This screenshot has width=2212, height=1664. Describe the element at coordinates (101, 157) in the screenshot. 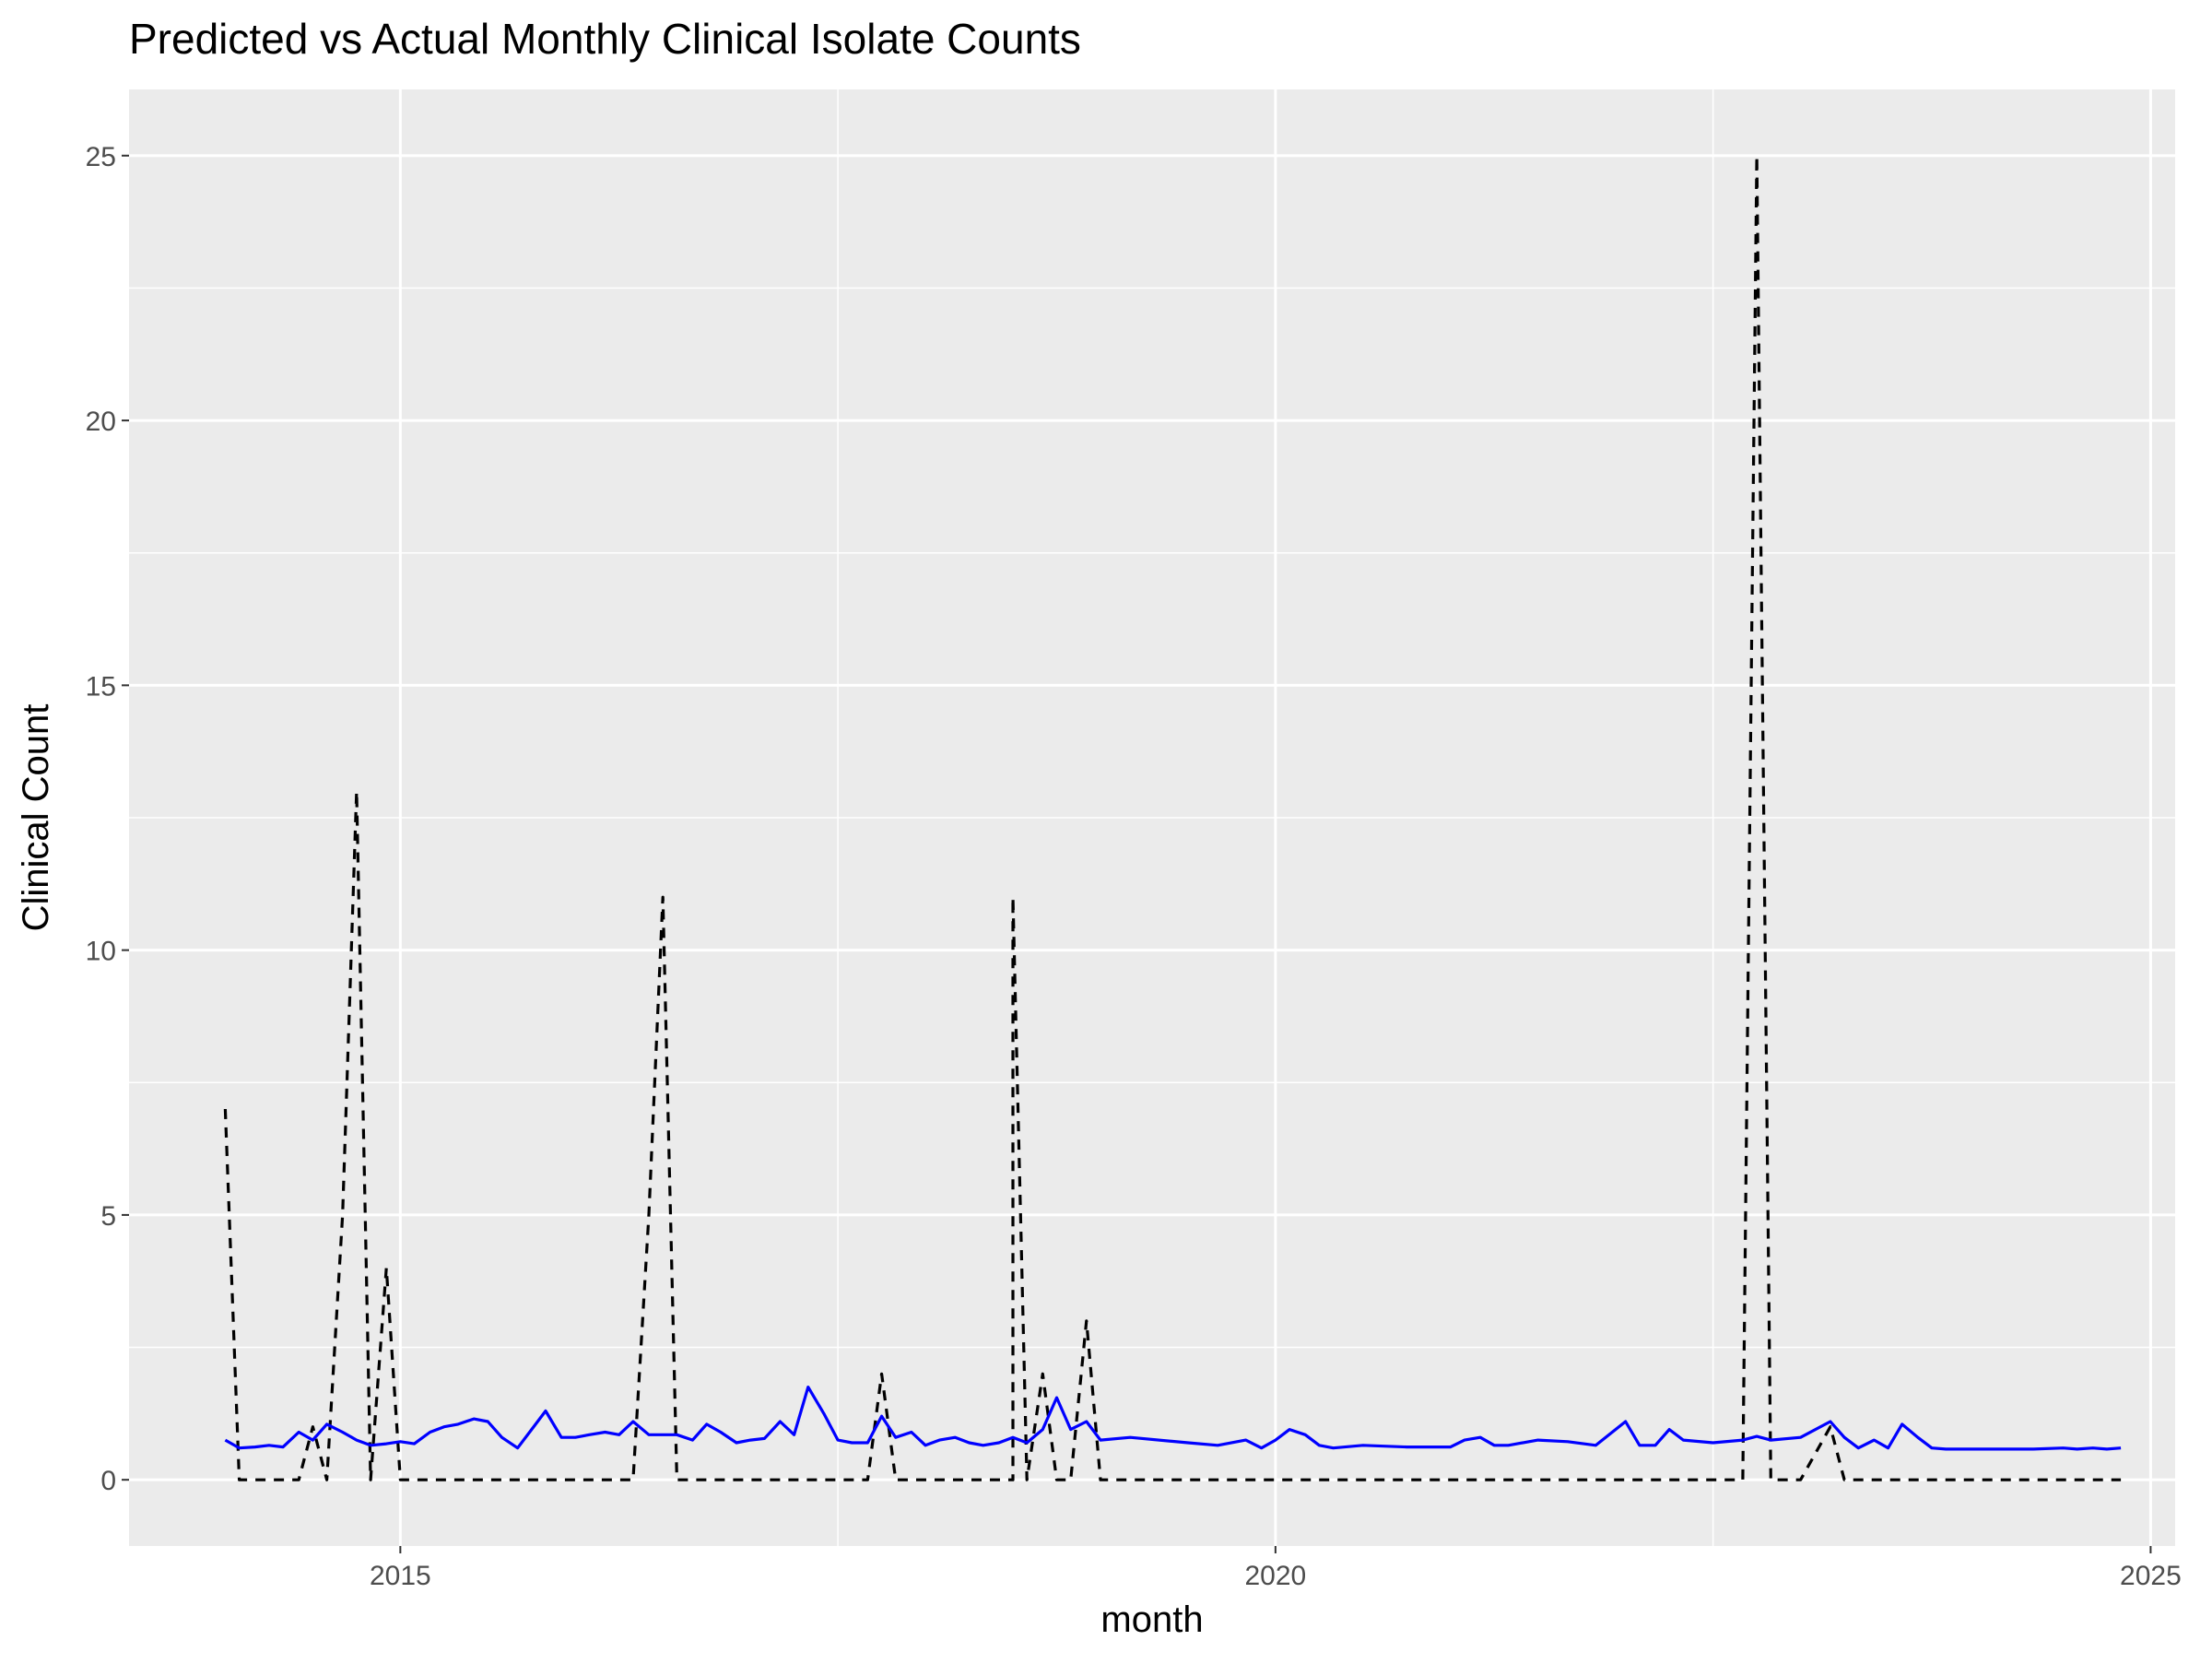

I see `y-tick-label: 25` at that location.